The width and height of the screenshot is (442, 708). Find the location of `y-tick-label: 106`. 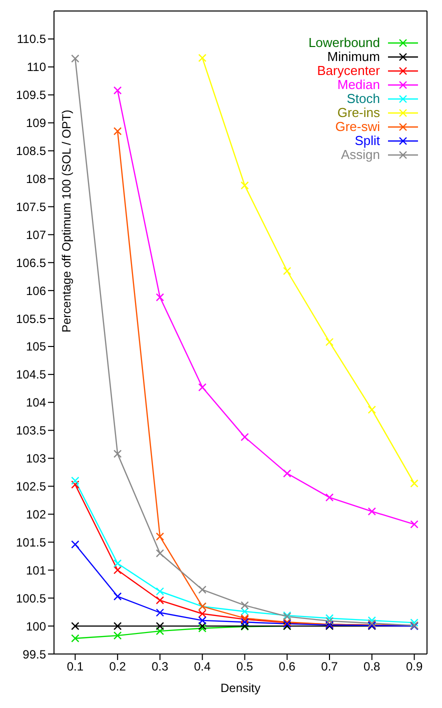

y-tick-label: 106 is located at coordinates (36, 291).